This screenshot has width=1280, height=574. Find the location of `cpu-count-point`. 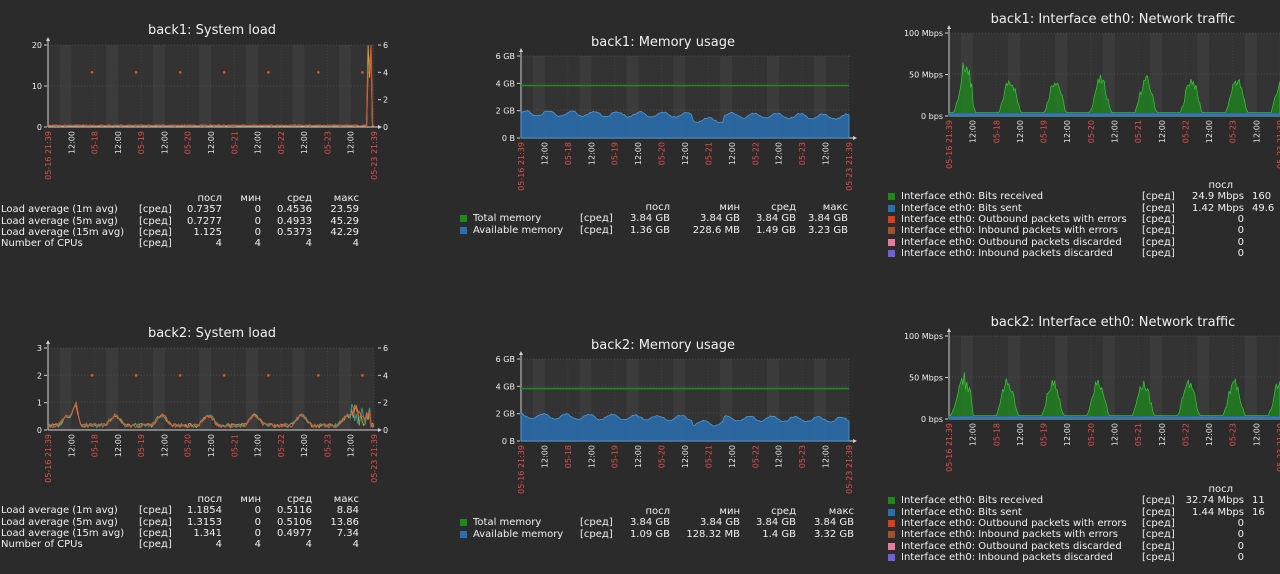

cpu-count-point is located at coordinates (136, 72).